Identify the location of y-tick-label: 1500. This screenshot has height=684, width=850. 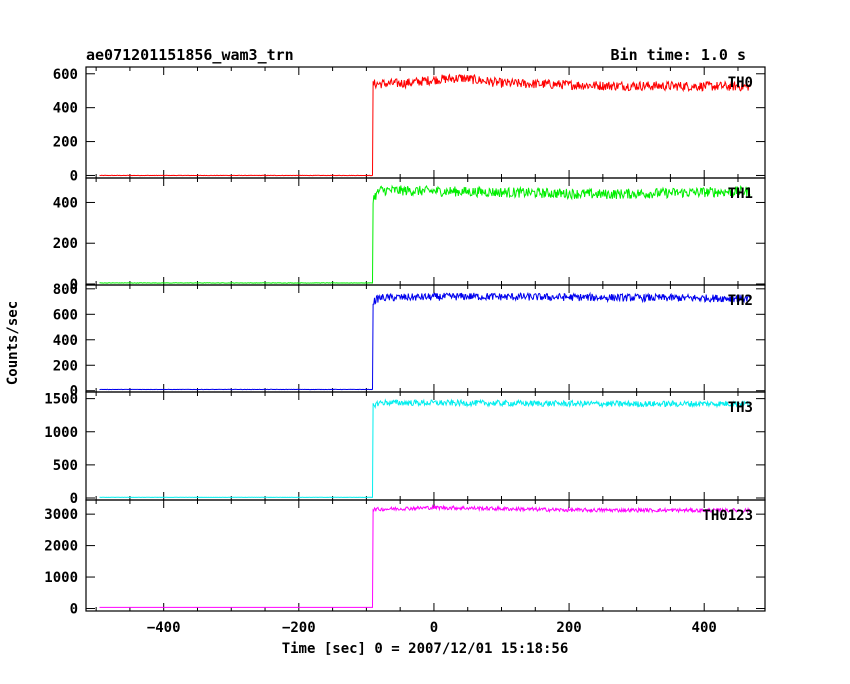
(61, 400).